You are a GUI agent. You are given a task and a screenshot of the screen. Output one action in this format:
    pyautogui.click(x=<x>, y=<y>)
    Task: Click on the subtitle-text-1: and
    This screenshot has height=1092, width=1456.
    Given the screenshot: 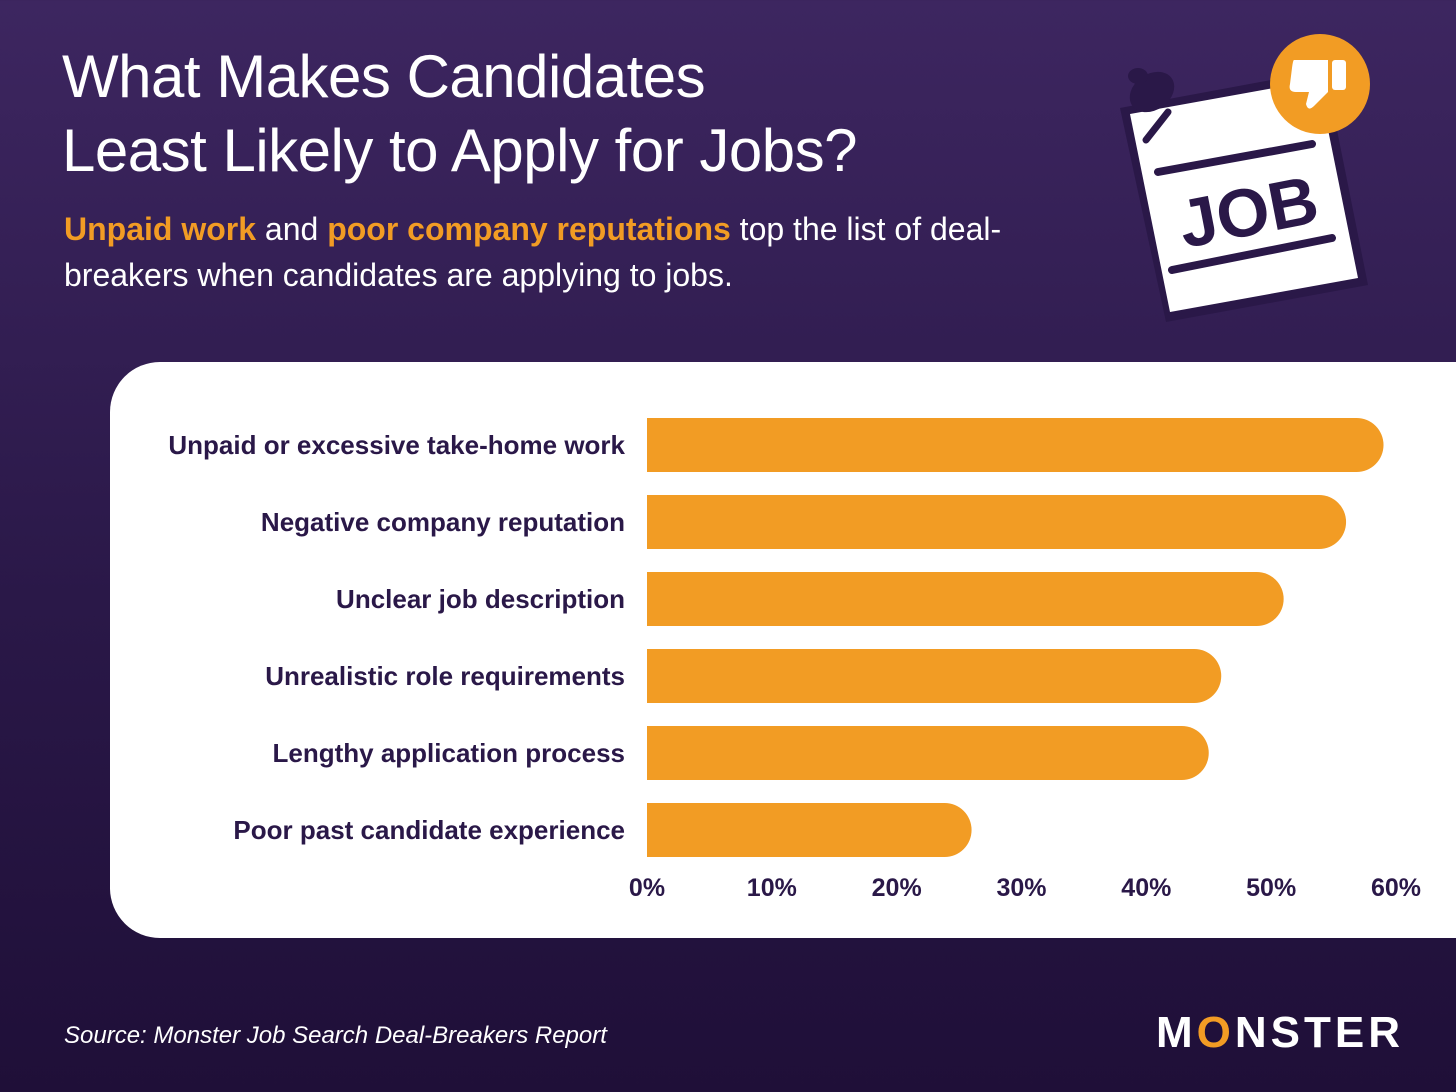 What is the action you would take?
    pyautogui.click(x=292, y=229)
    